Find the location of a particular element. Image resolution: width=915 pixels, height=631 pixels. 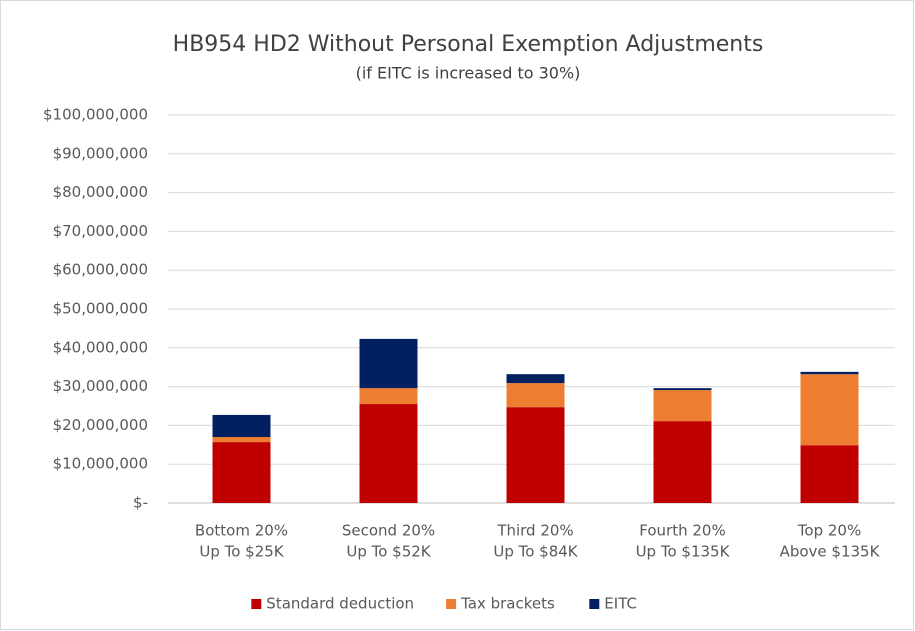

legend-label: Standard deduction is located at coordinates (340, 604).